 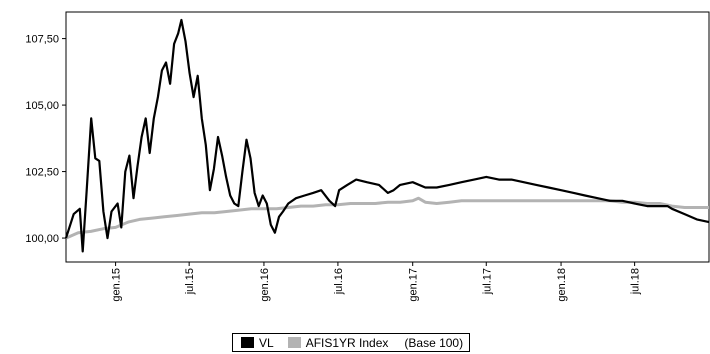 I want to click on y-tick-label: 107,50, so click(x=42, y=40).